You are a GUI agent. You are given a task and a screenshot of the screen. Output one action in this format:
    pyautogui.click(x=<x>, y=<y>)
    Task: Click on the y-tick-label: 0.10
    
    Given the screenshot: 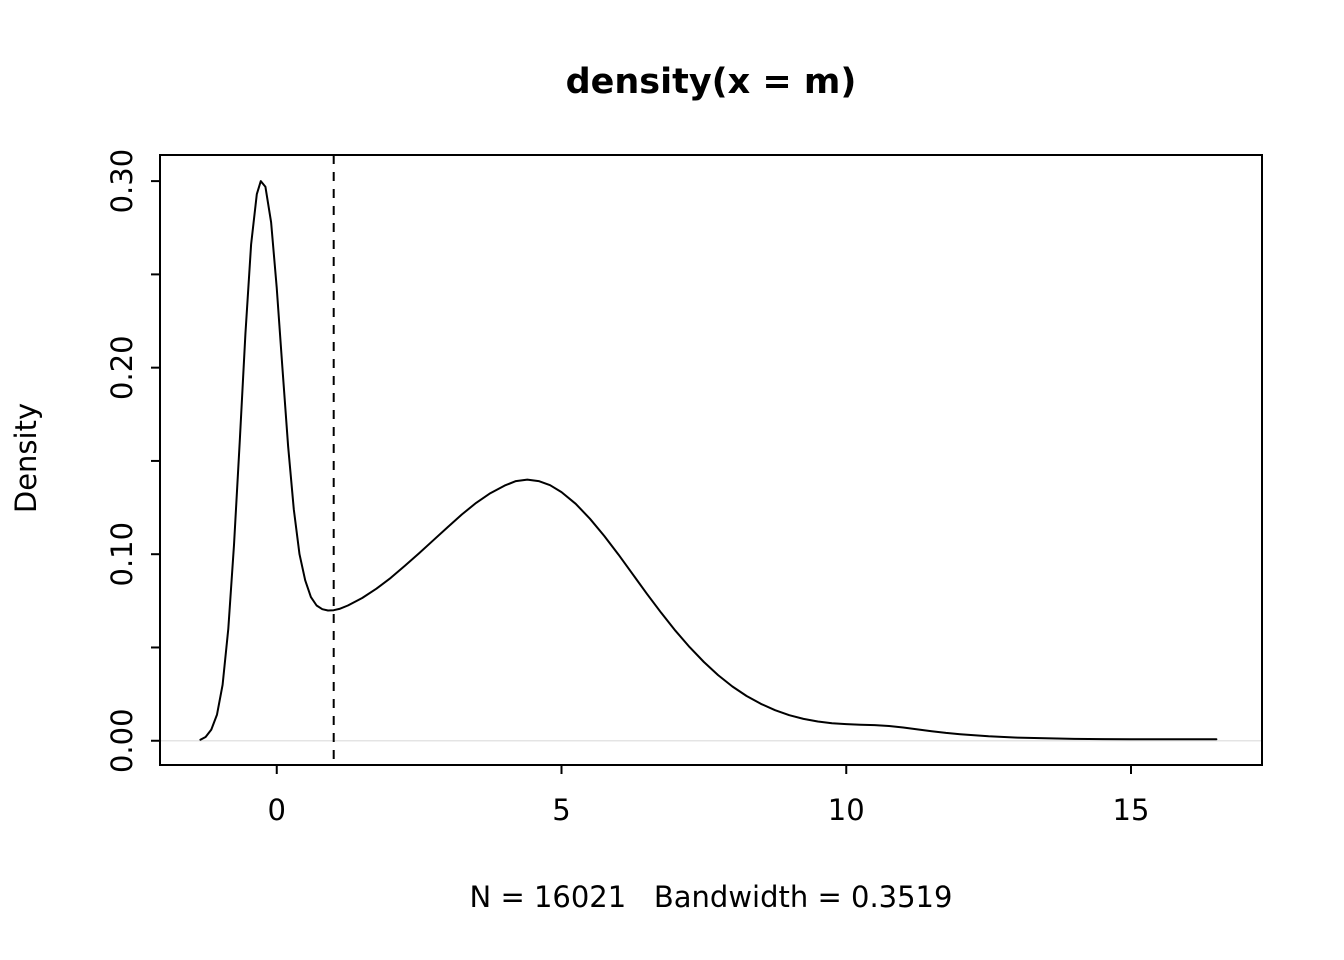 What is the action you would take?
    pyautogui.click(x=122, y=554)
    